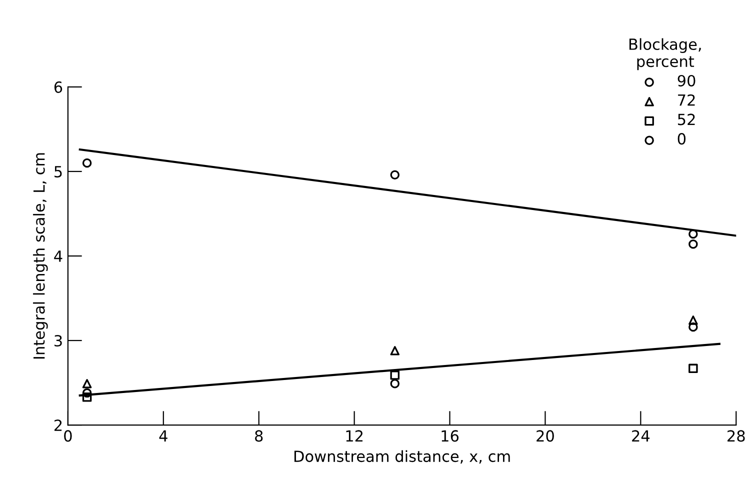  What do you see at coordinates (58, 340) in the screenshot?
I see `y-tick-label: 3` at bounding box center [58, 340].